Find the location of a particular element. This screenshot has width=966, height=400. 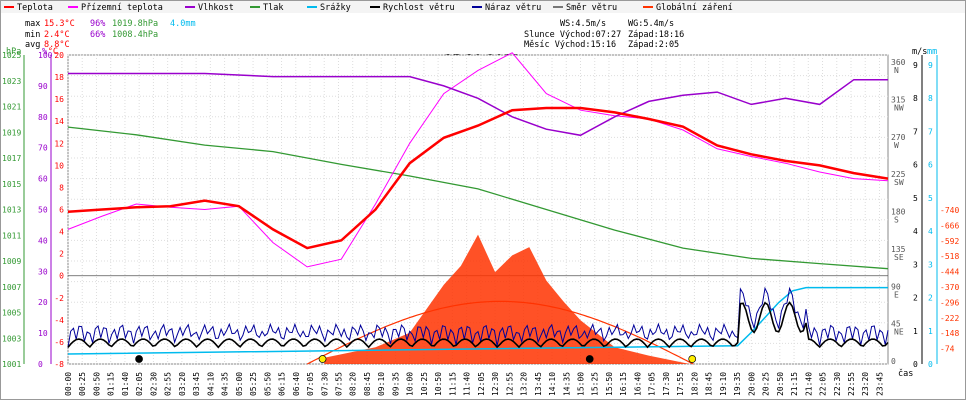

stat-min-press: 1008.4hPa is located at coordinates (135, 35).